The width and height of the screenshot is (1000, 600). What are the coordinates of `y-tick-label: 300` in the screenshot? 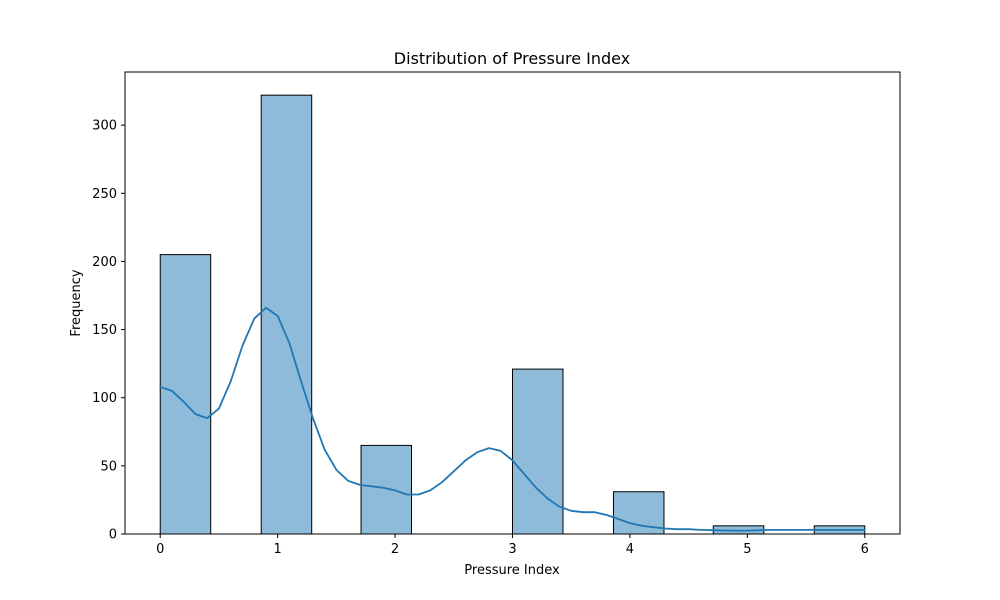 It's located at (104, 126).